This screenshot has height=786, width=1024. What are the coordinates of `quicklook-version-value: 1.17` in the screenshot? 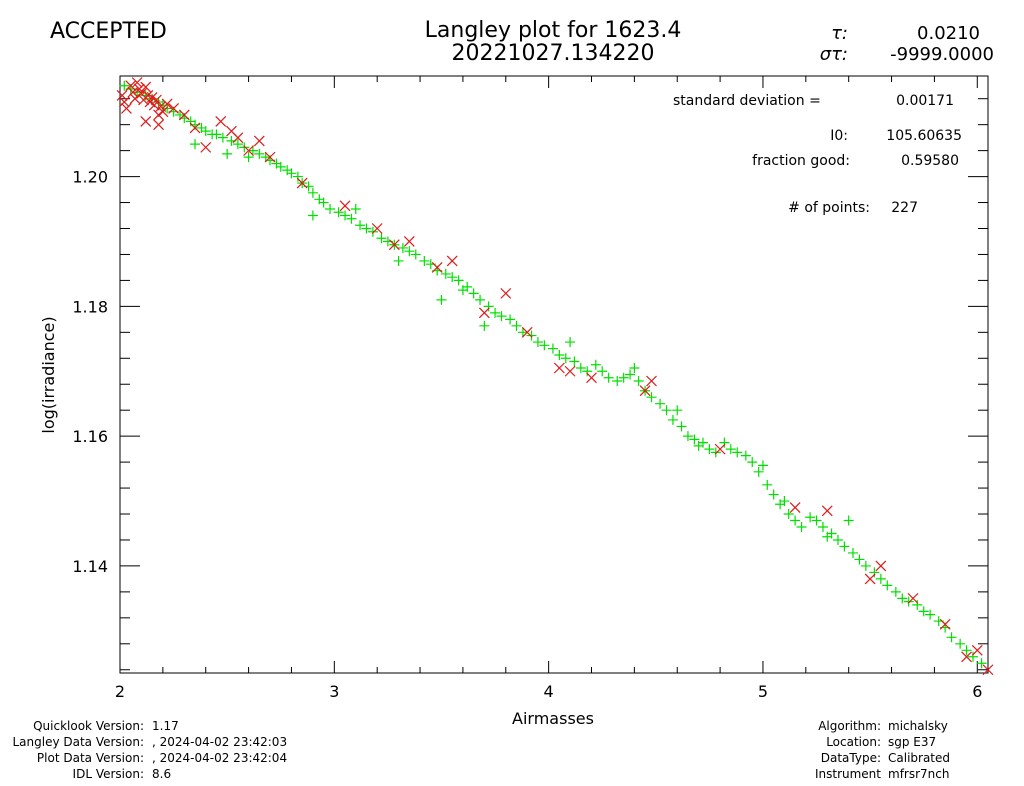 It's located at (165, 726).